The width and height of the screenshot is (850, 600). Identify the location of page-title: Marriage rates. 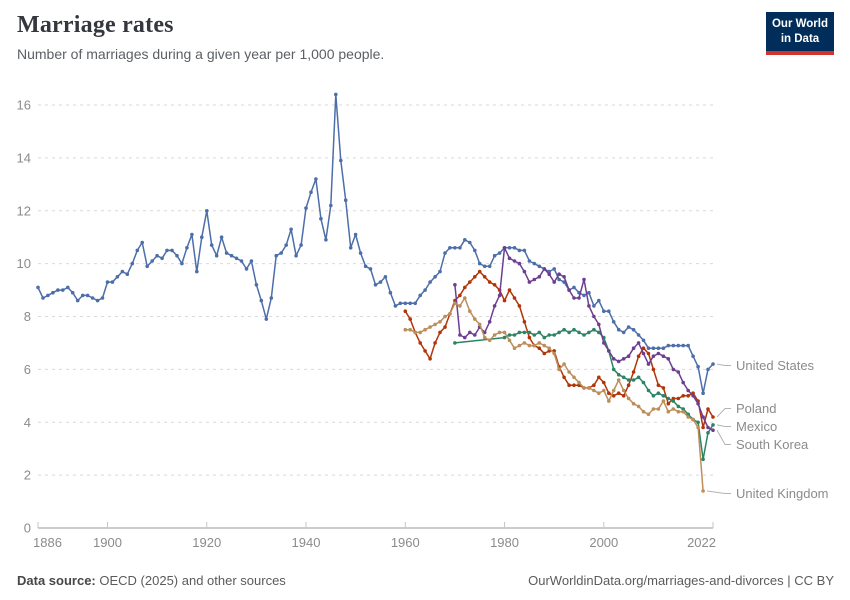
(95, 25).